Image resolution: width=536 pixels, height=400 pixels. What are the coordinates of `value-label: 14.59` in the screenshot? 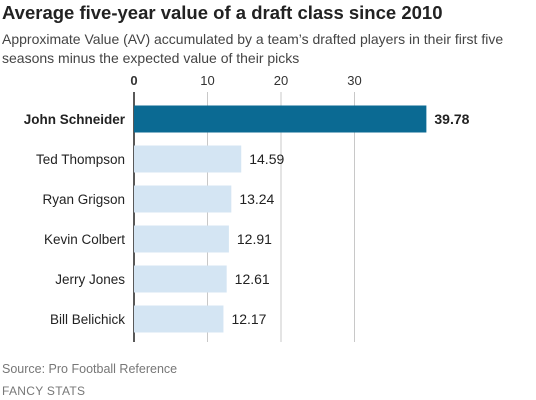 It's located at (266, 159).